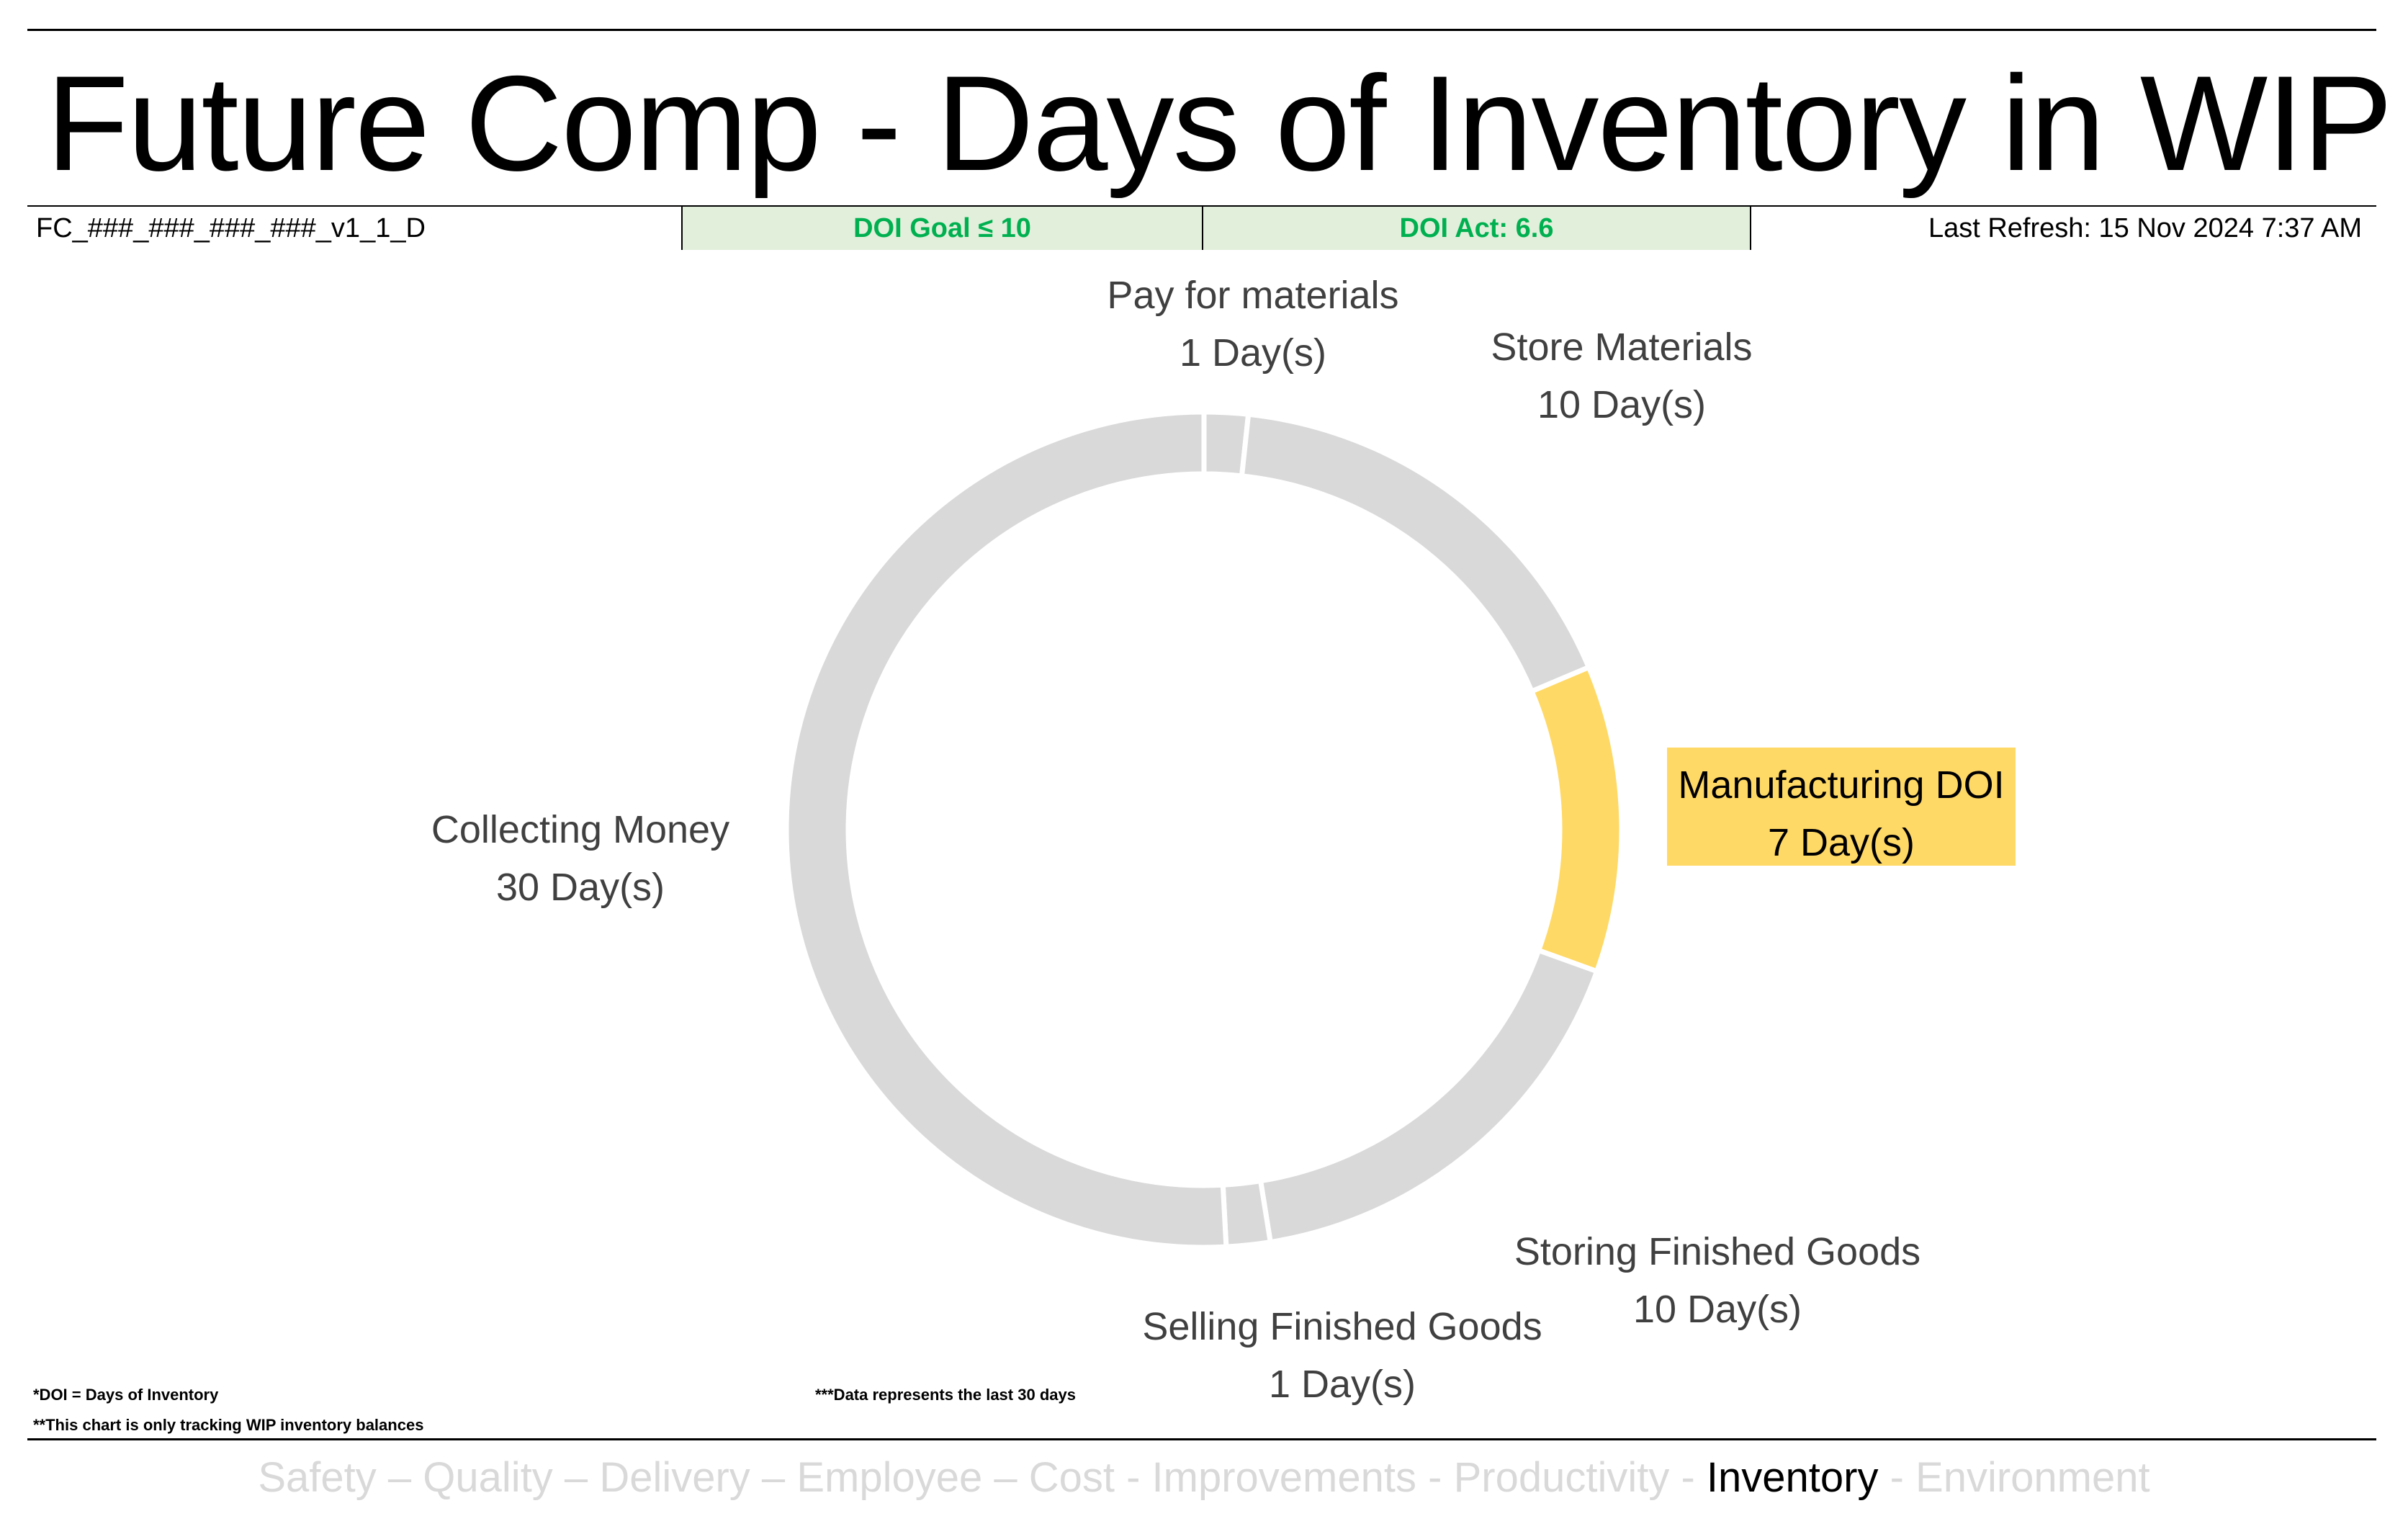 Image resolution: width=2408 pixels, height=1529 pixels. I want to click on pillar-delivery: Delivery, so click(674, 1477).